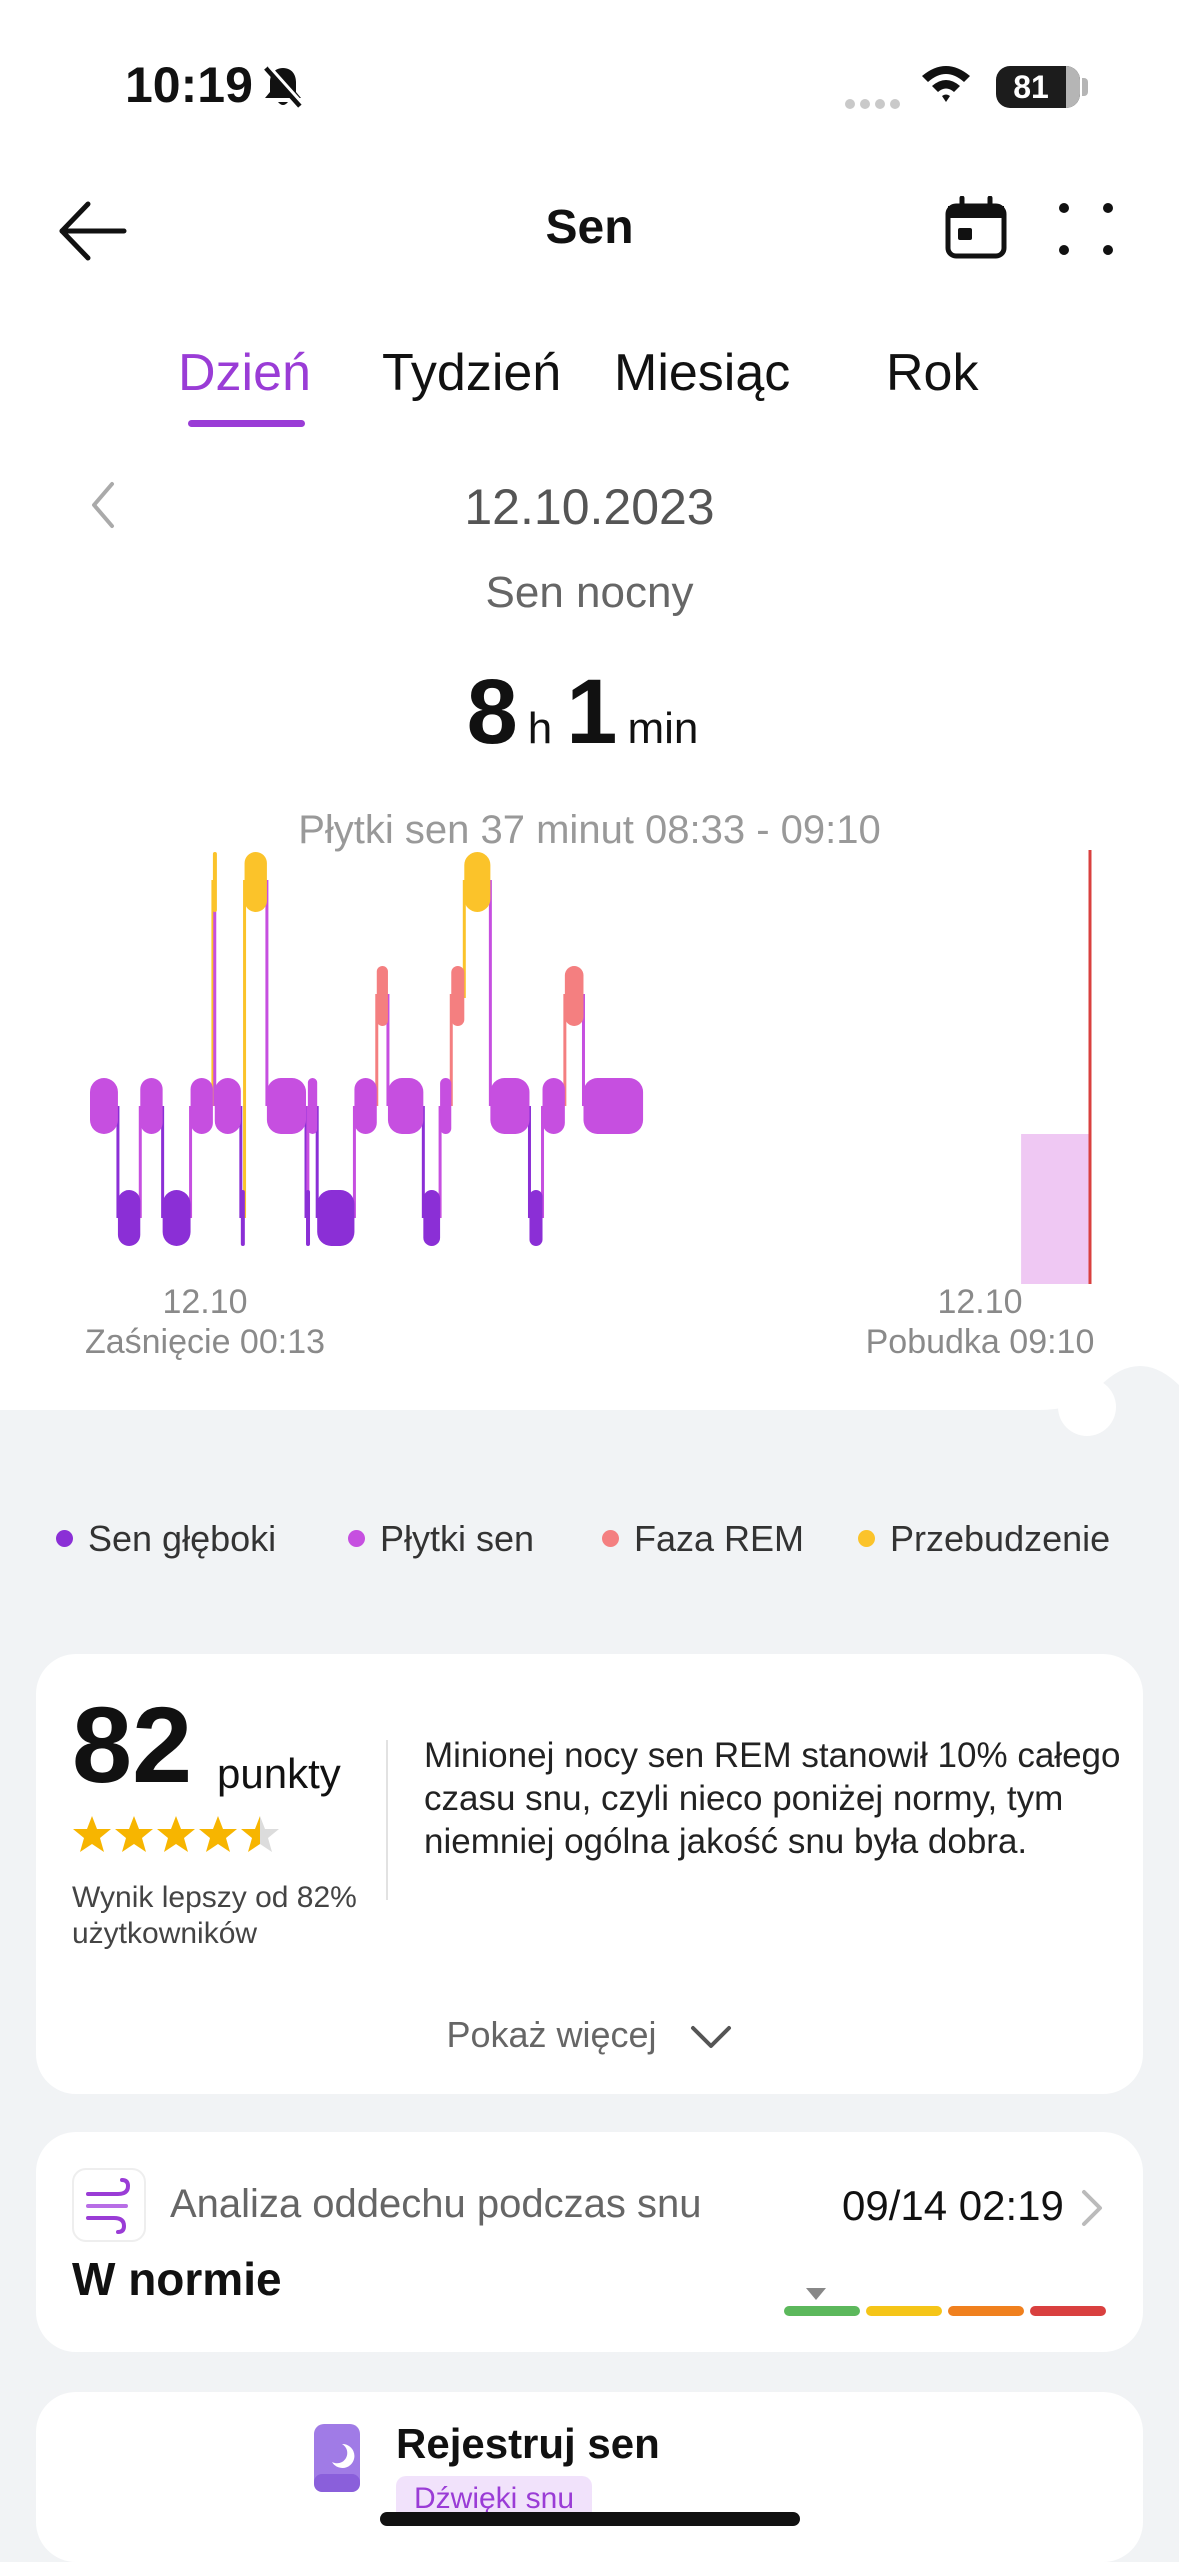  I want to click on legend-item-awake: Przebudzenie, so click(984, 1539).